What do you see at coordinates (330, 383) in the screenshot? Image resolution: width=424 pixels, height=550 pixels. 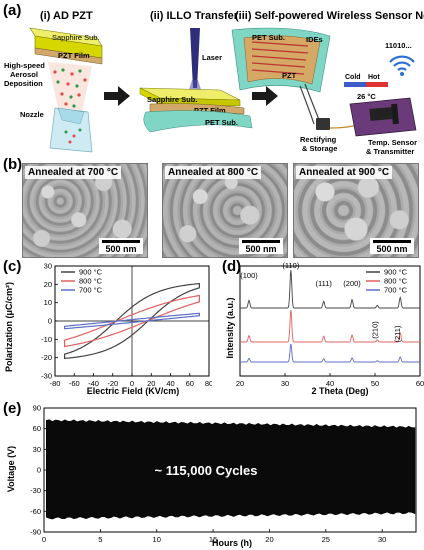 I see `chart-d-xtick-label: 40` at bounding box center [330, 383].